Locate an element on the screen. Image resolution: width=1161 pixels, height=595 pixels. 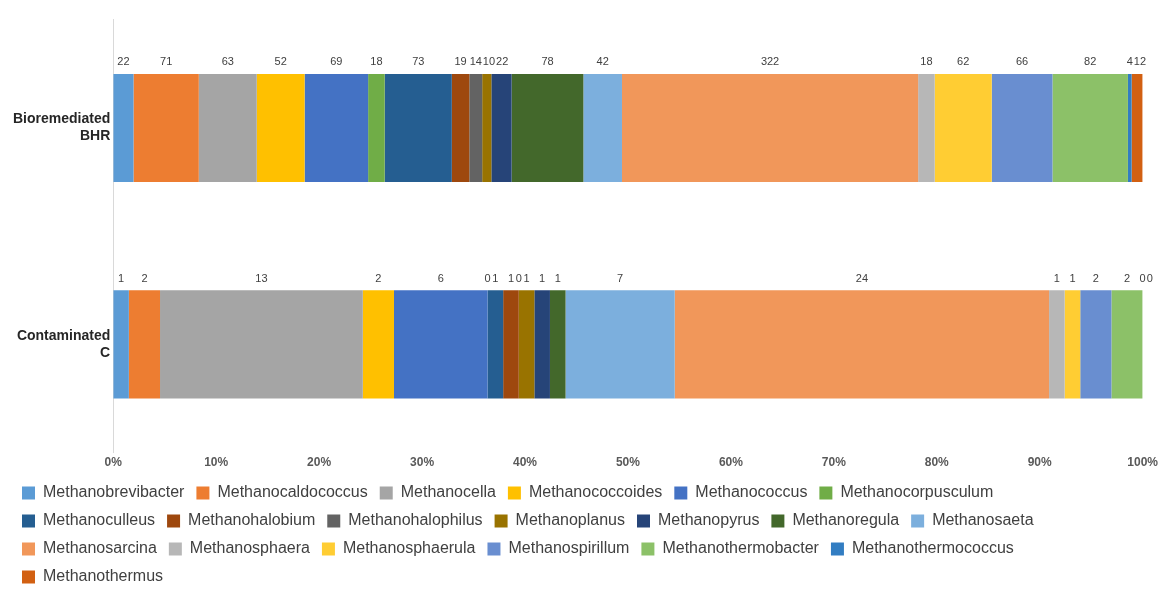
annotation: 19 is located at coordinates (460, 61).